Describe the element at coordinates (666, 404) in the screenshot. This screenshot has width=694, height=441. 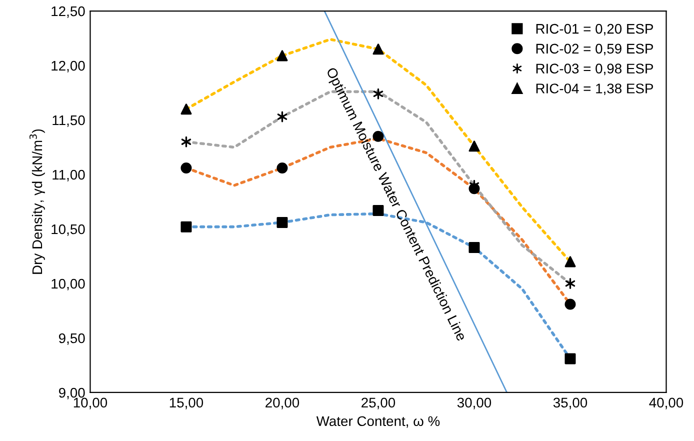
I see `x-tick-label: 40,00` at that location.